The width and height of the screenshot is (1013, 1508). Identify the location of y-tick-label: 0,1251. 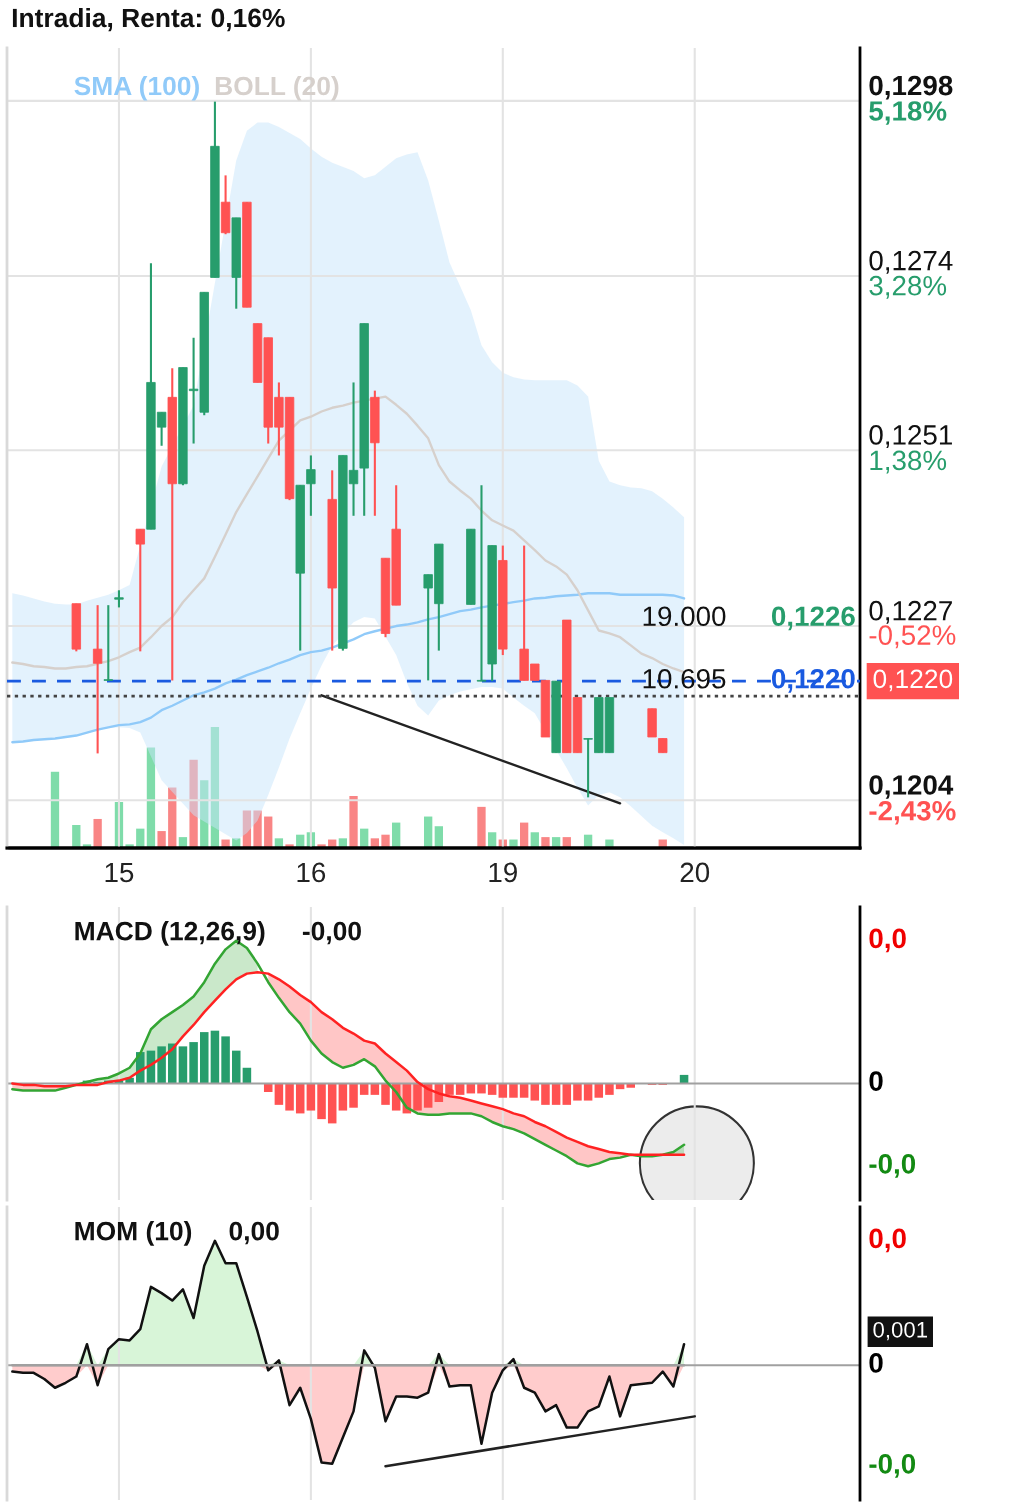
(910, 437).